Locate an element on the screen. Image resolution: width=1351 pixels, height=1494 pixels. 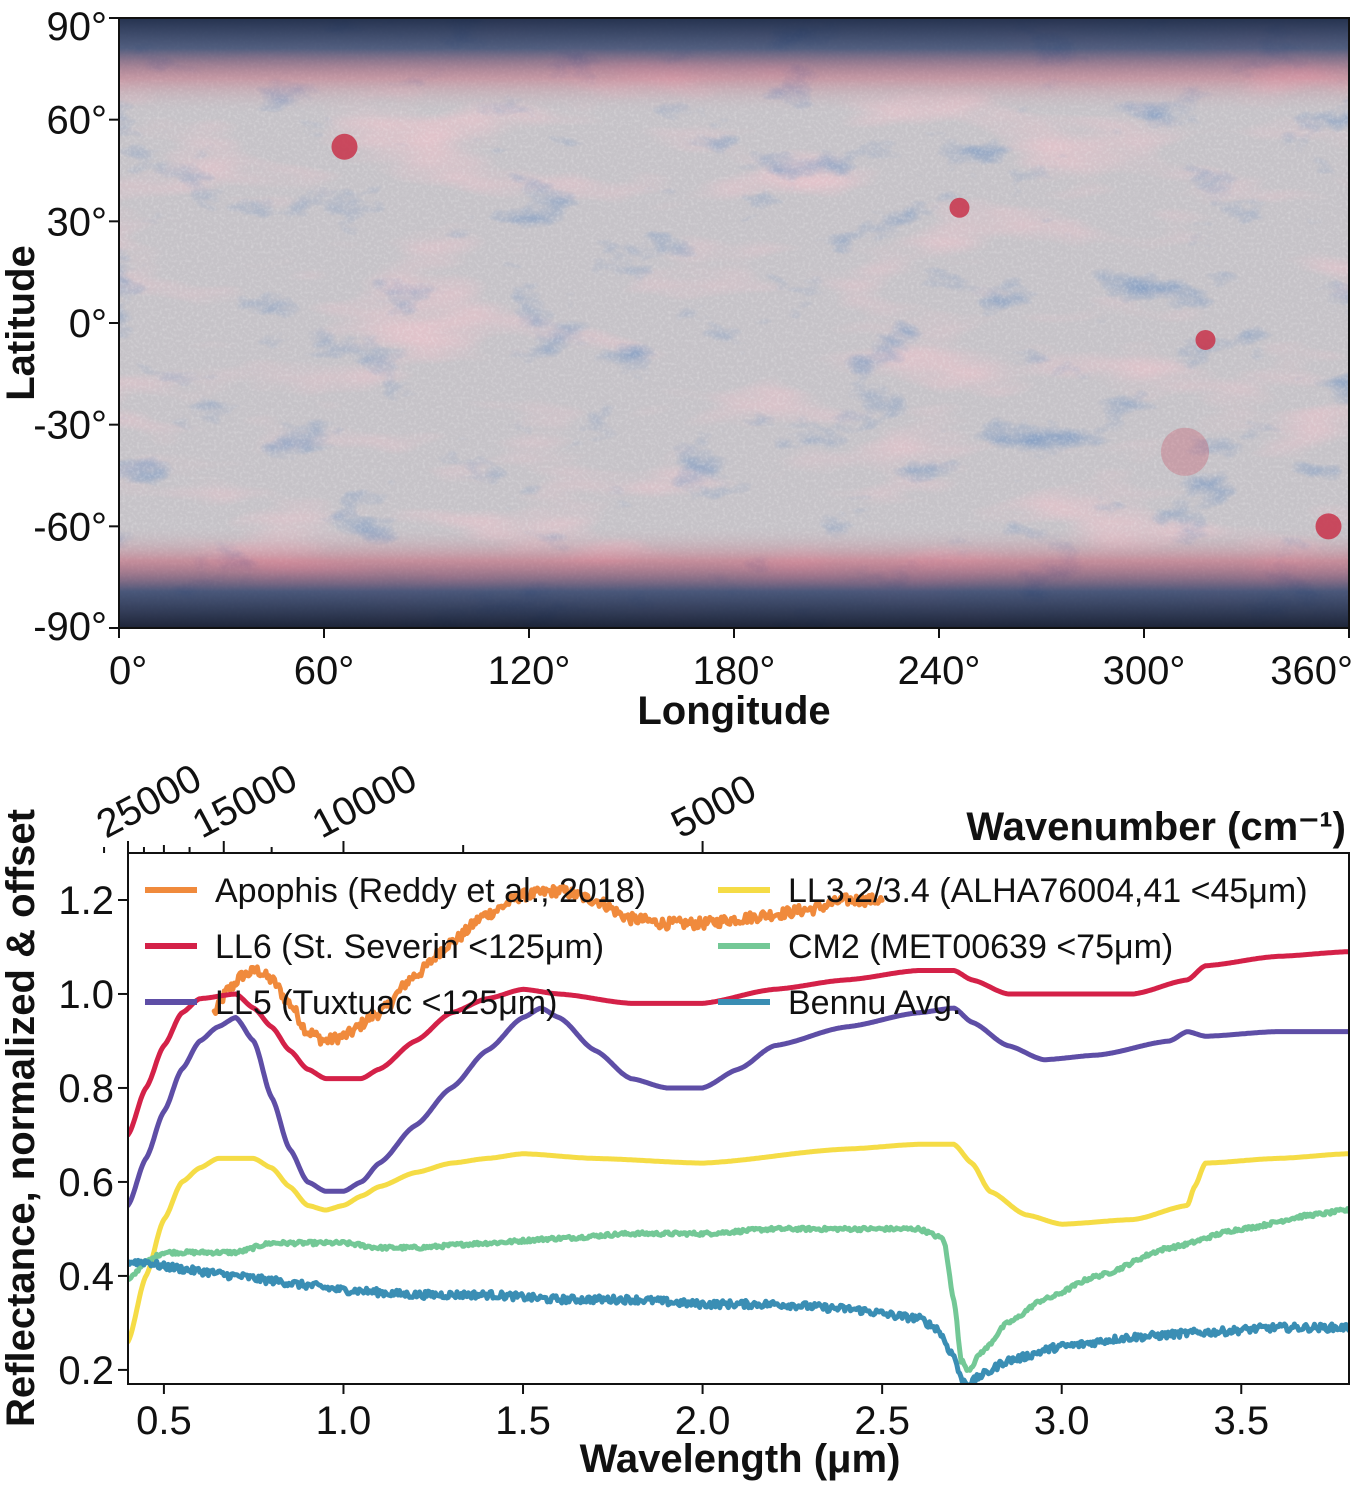
map-y-tick-label: -30° is located at coordinates (70, 426).